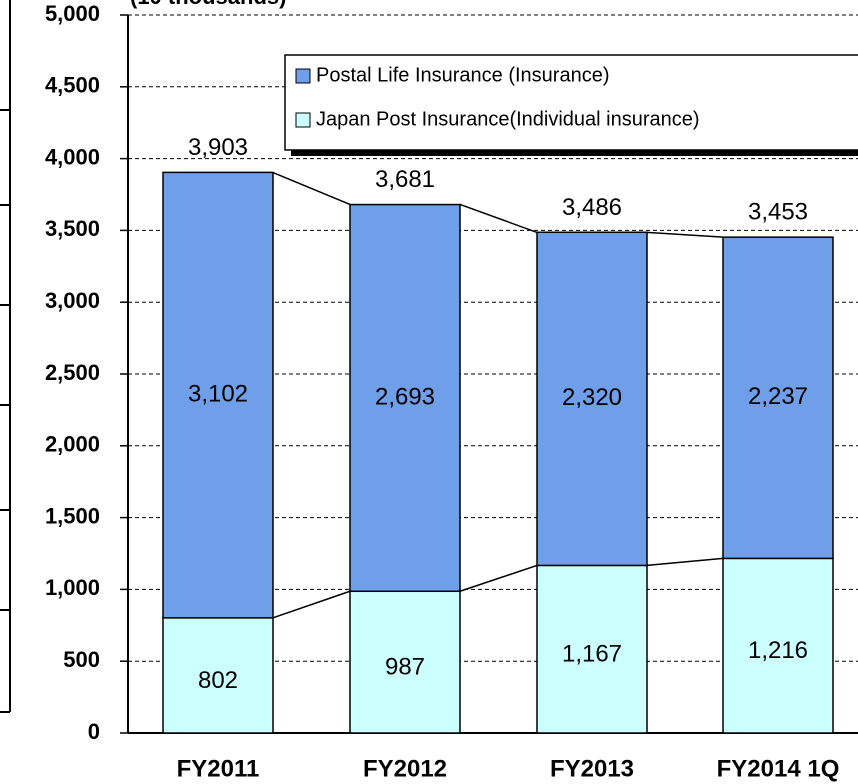  I want to click on bar-value-label: 802, so click(218, 680).